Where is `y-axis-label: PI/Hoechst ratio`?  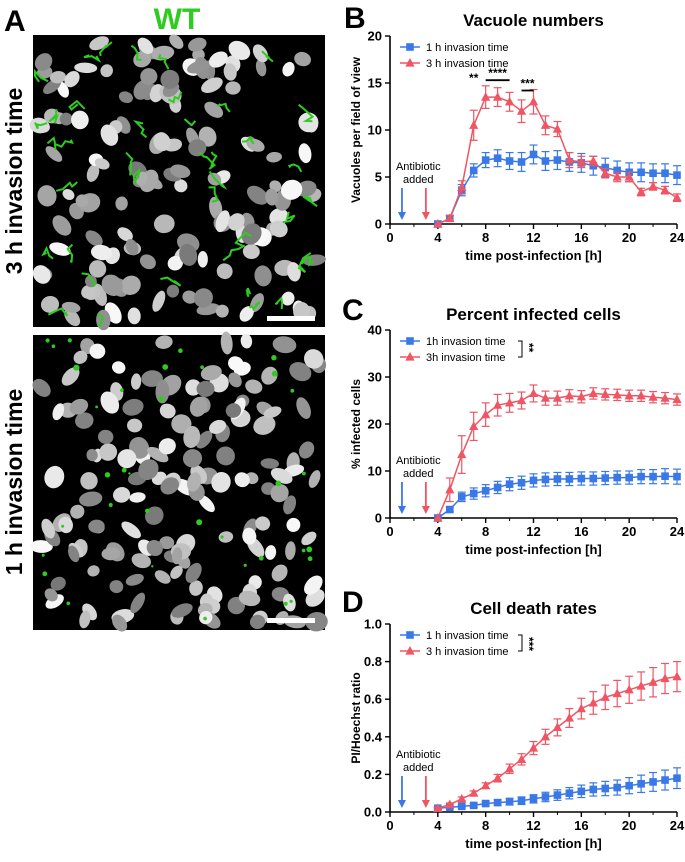 y-axis-label: PI/Hoechst ratio is located at coordinates (356, 717).